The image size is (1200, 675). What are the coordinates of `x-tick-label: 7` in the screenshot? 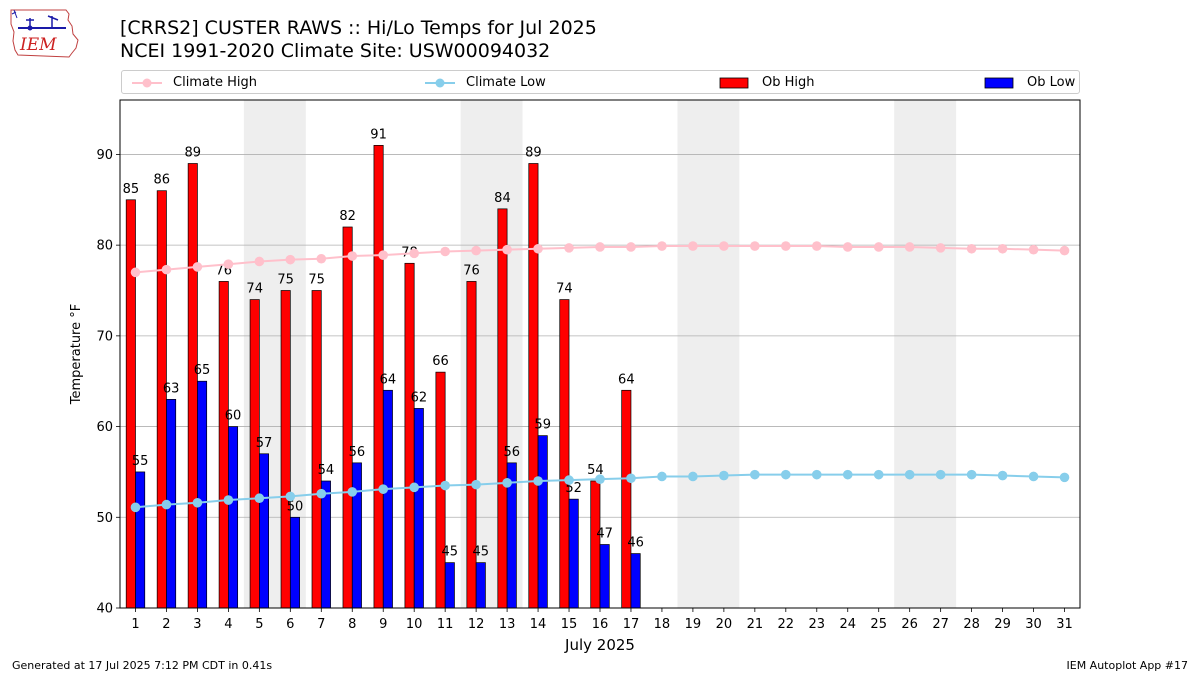 It's located at (321, 624).